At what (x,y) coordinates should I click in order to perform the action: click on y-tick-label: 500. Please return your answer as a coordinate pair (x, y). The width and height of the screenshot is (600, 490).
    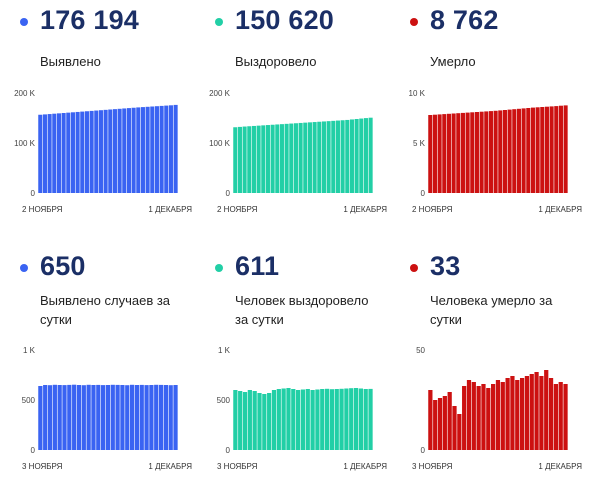
    Looking at the image, I should click on (29, 400).